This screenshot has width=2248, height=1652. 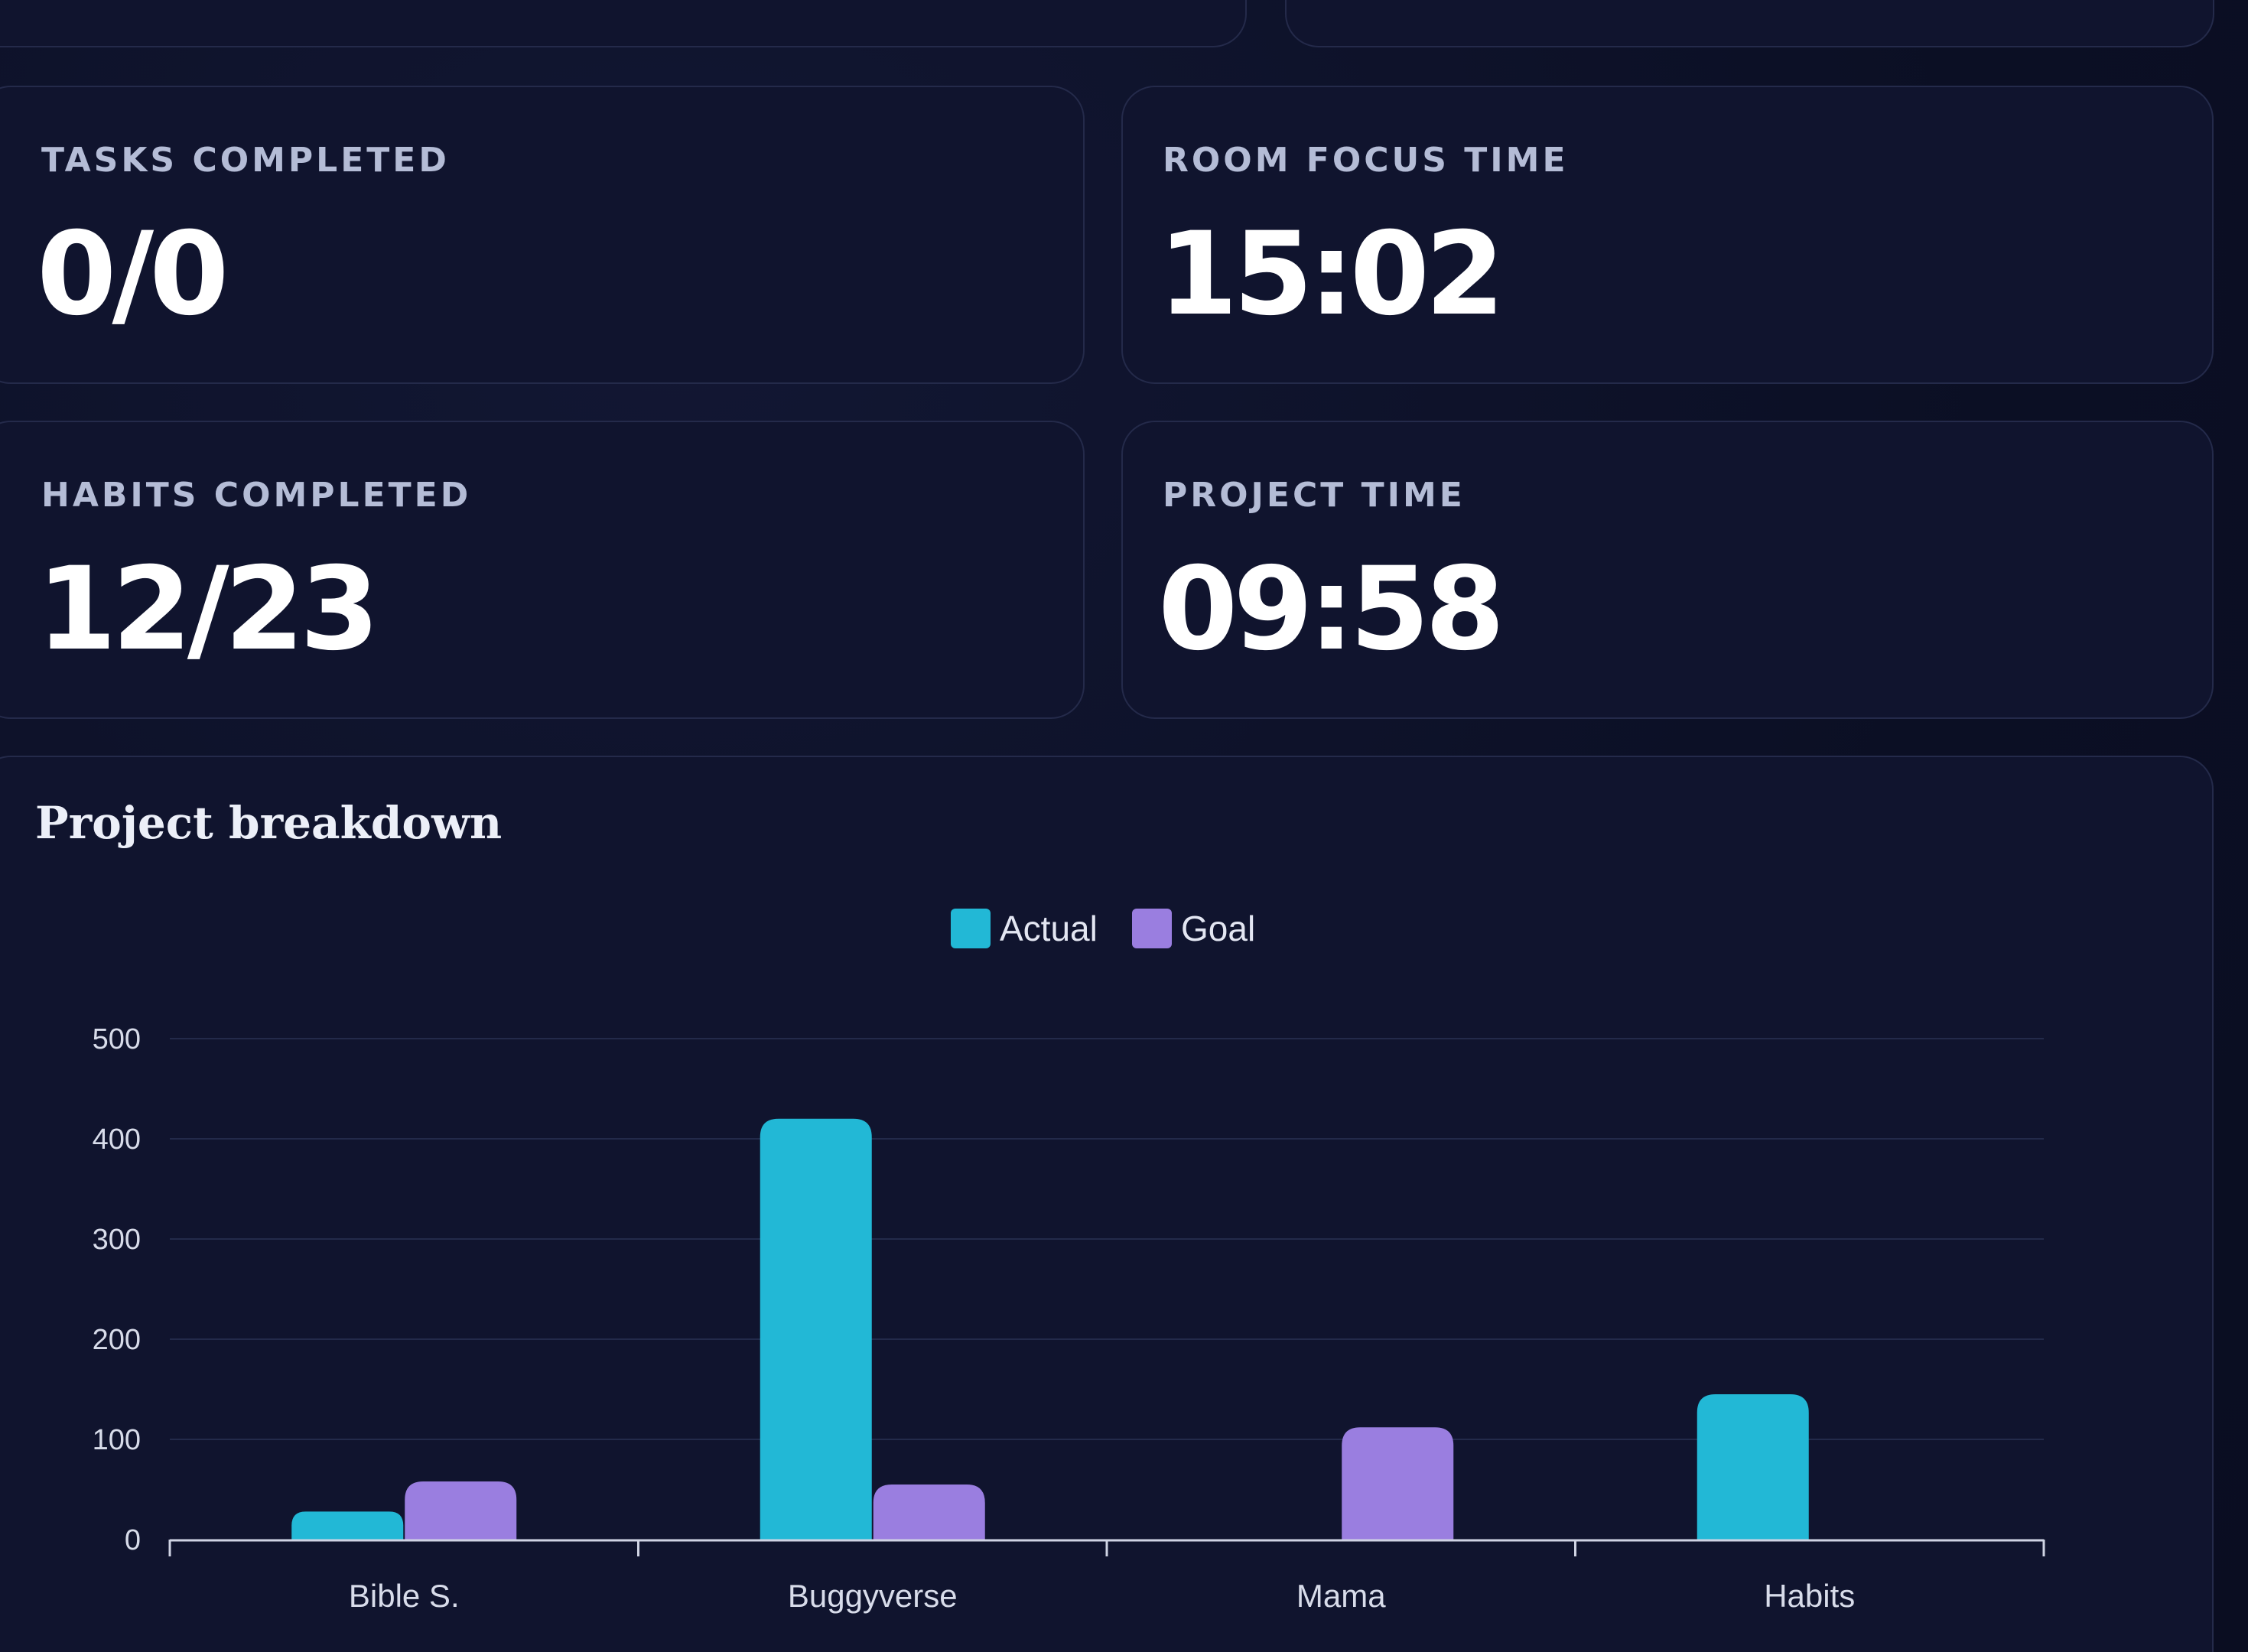 I want to click on stat-label: PROJECT TIME, so click(x=1314, y=496).